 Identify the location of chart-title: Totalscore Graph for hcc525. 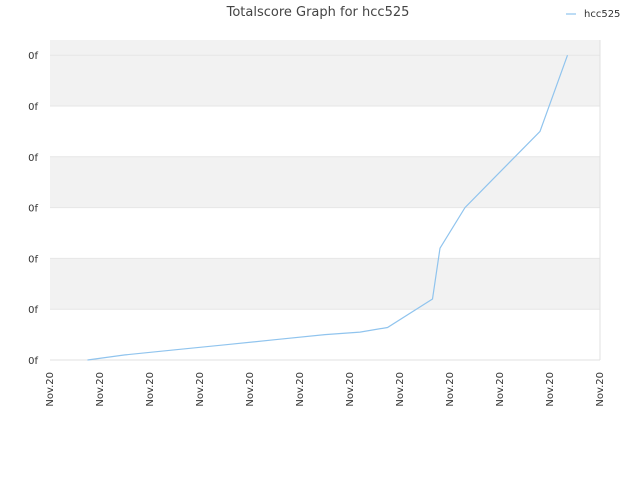
(318, 12).